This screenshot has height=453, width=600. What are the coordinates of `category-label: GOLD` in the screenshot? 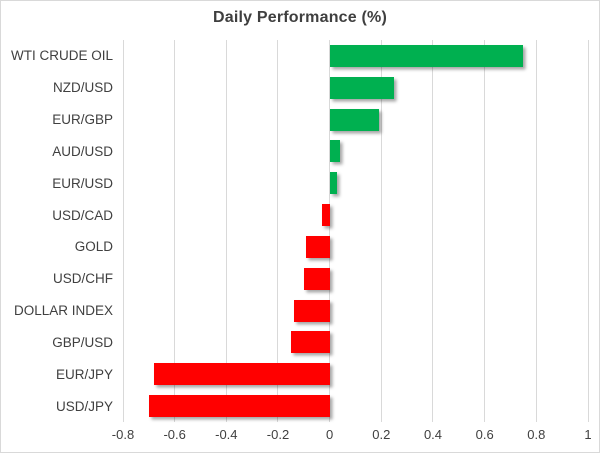 It's located at (93, 247).